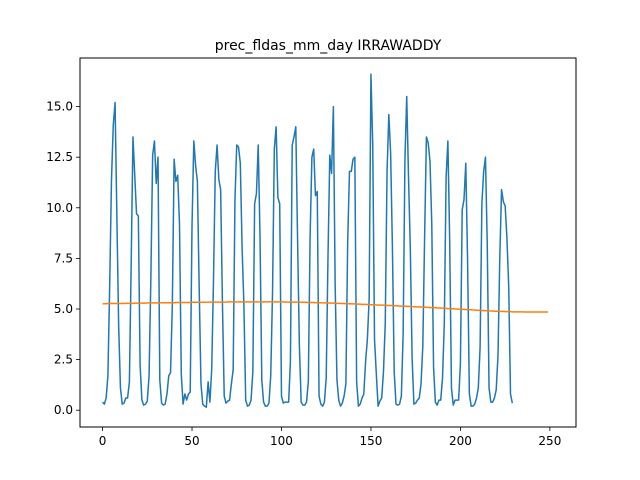 The image size is (640, 480). What do you see at coordinates (59, 107) in the screenshot?
I see `y-tick-label: 15.0` at bounding box center [59, 107].